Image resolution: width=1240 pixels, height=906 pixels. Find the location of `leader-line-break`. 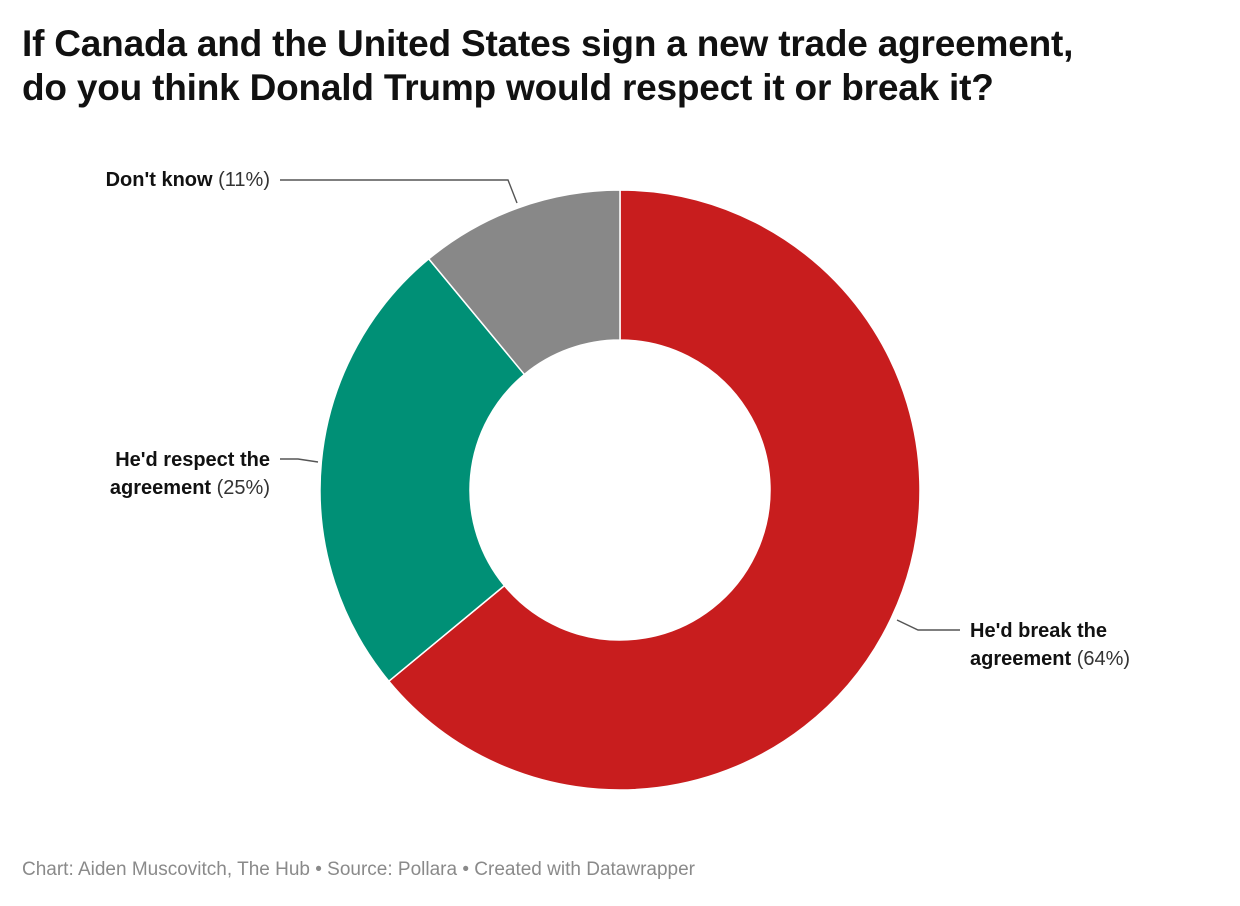

leader-line-break is located at coordinates (928, 625).